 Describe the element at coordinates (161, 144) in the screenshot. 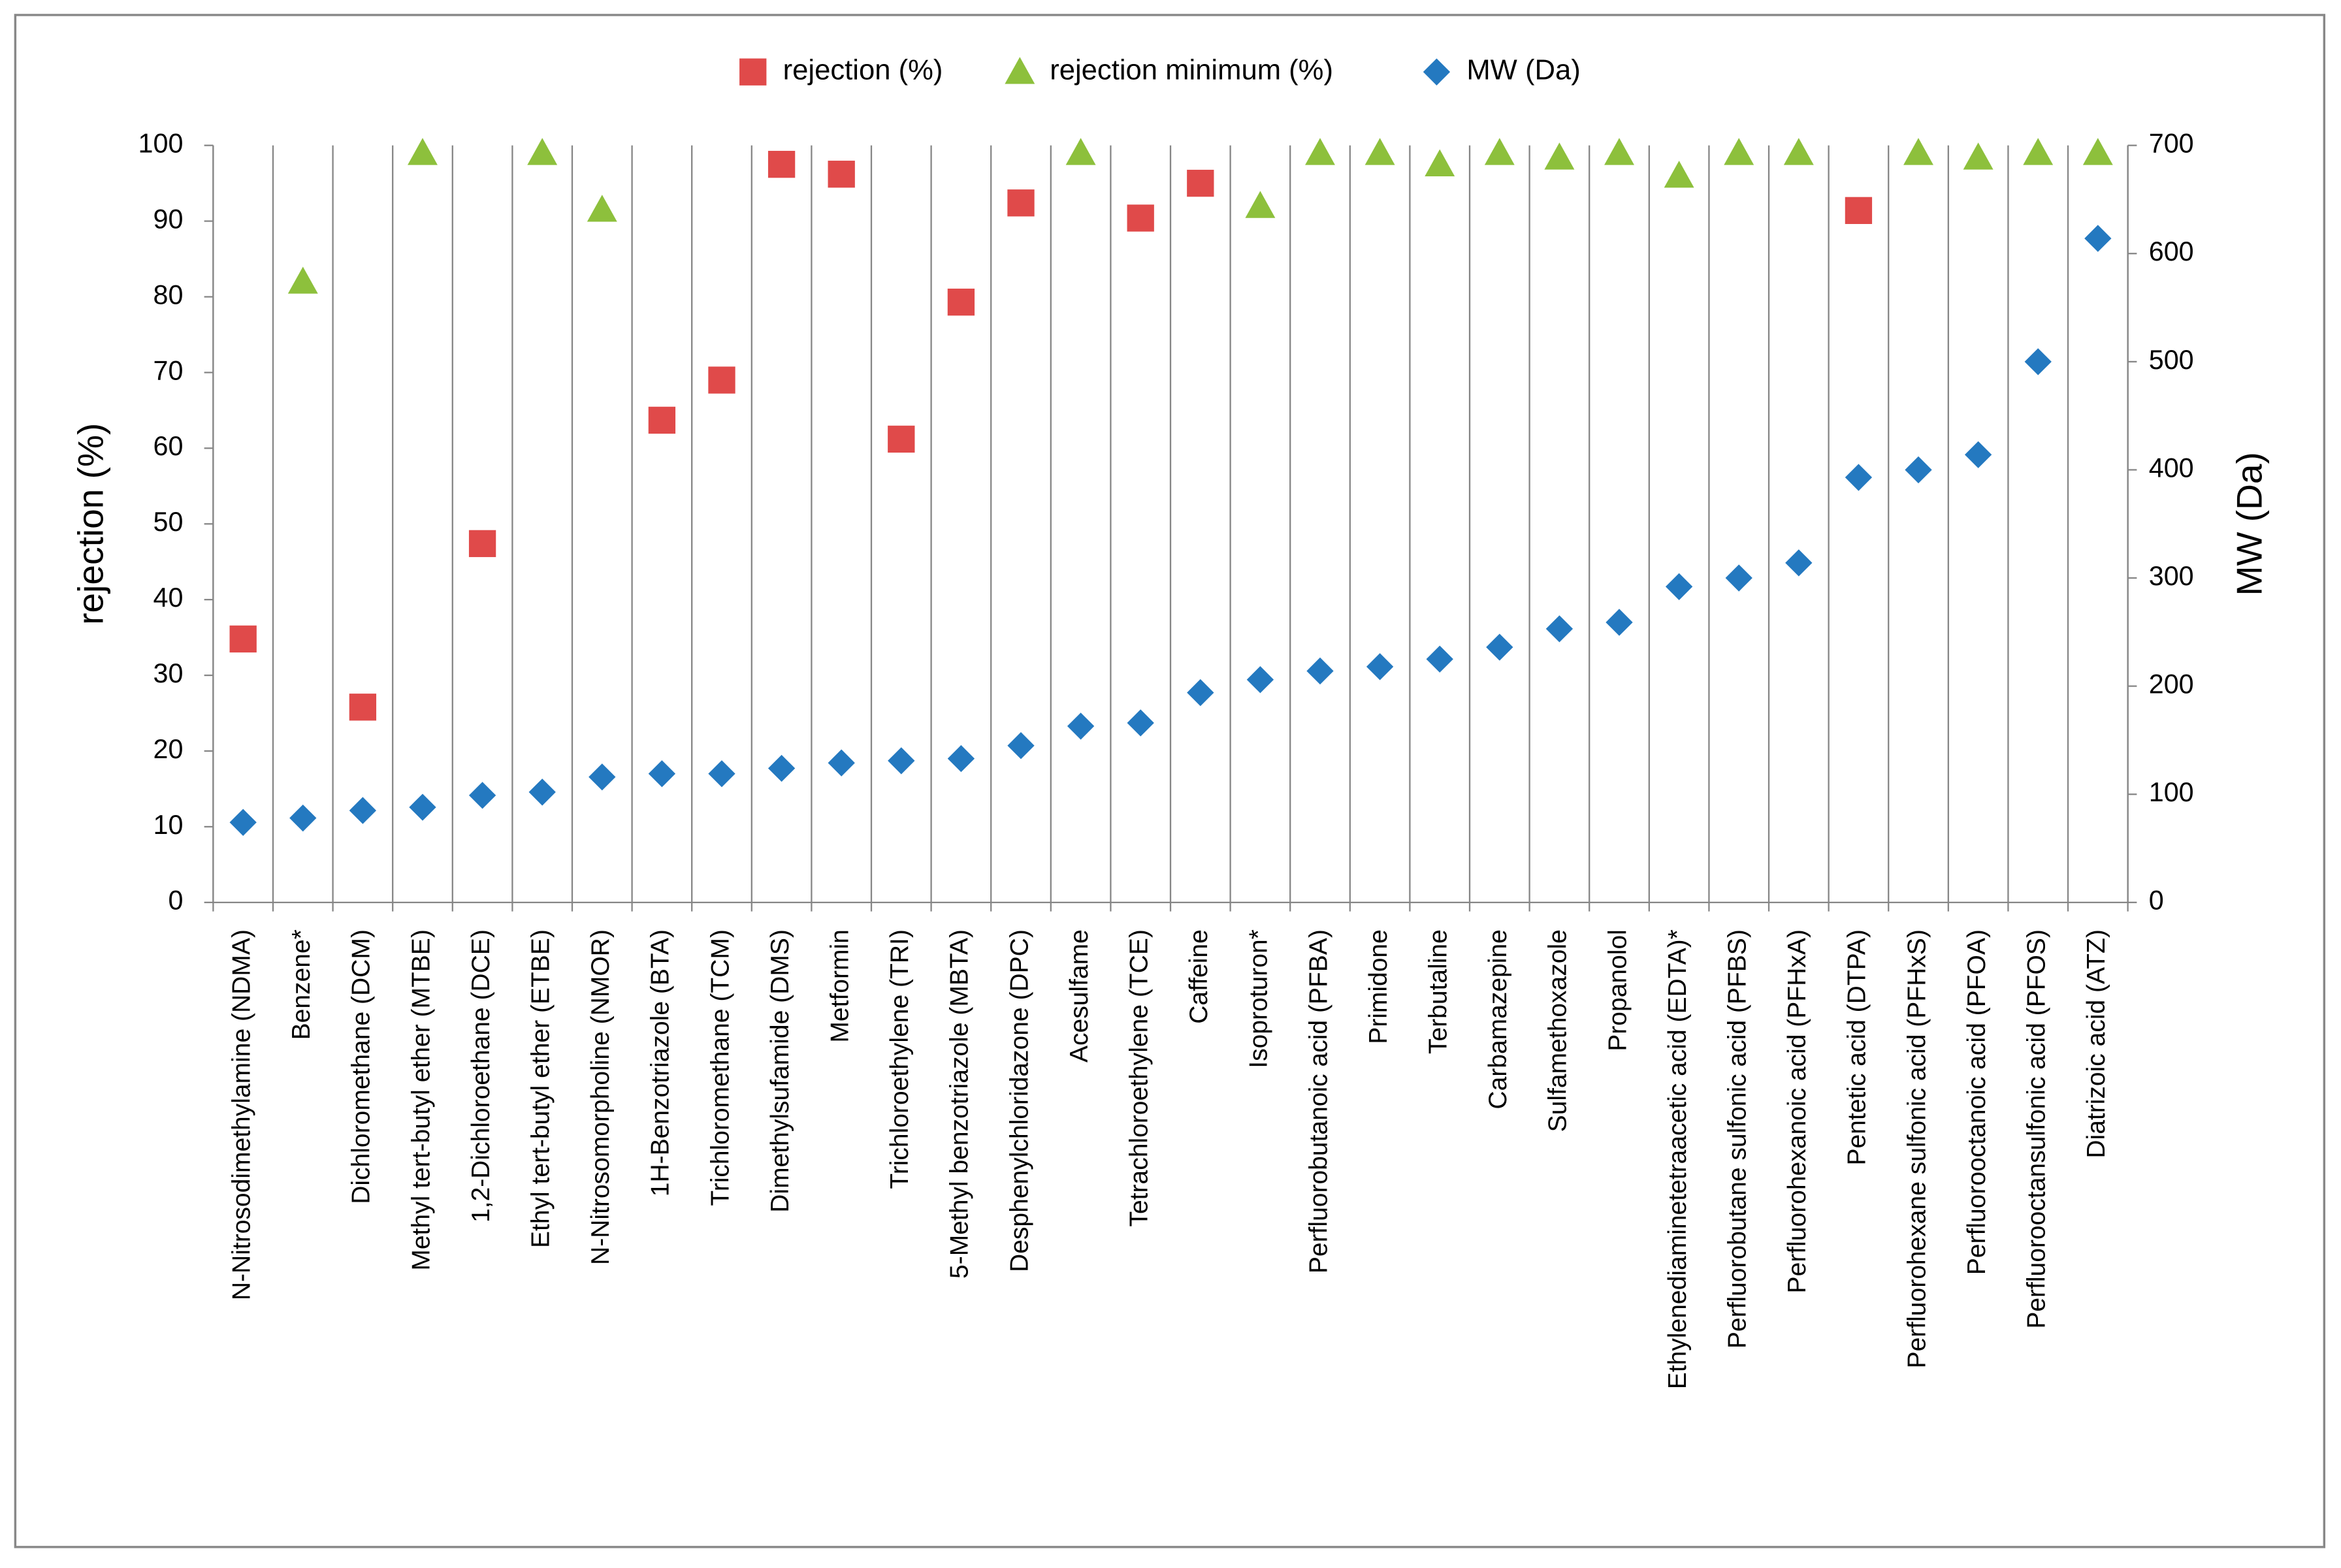

I see `y-tick-label: 100` at that location.